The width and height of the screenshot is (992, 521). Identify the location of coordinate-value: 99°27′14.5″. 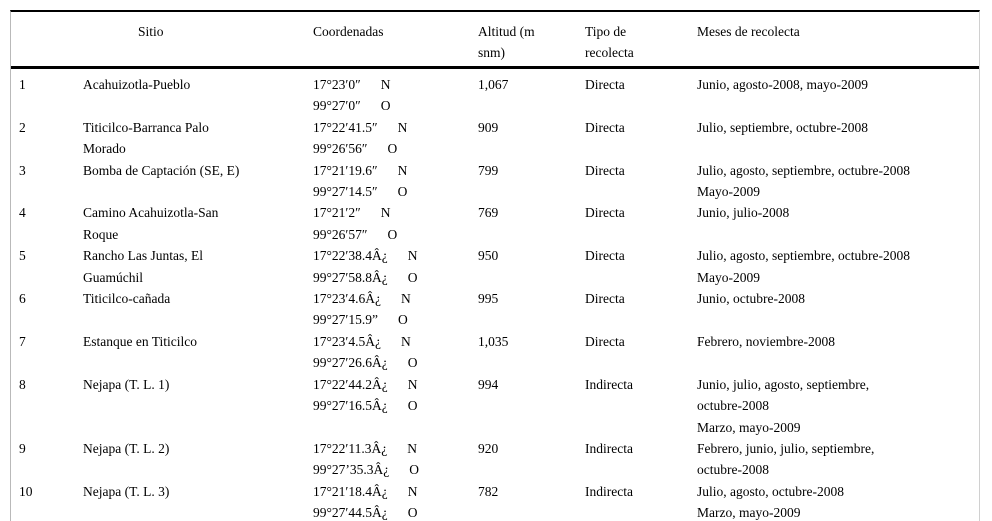
(345, 192).